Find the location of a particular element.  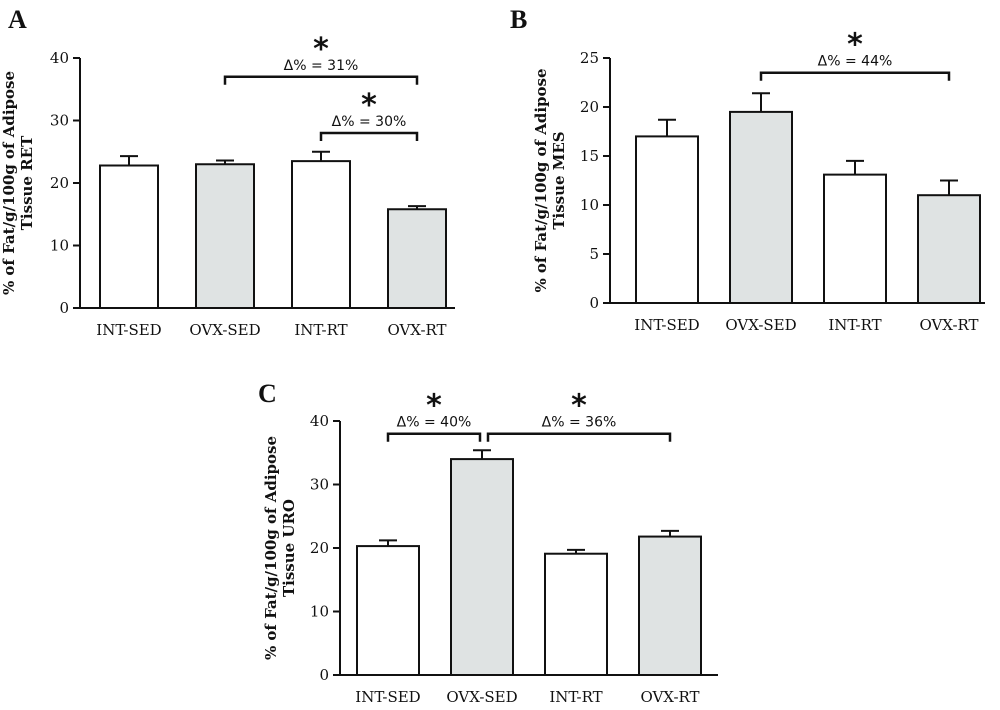

y-tick-label: 25 is located at coordinates (589, 58).